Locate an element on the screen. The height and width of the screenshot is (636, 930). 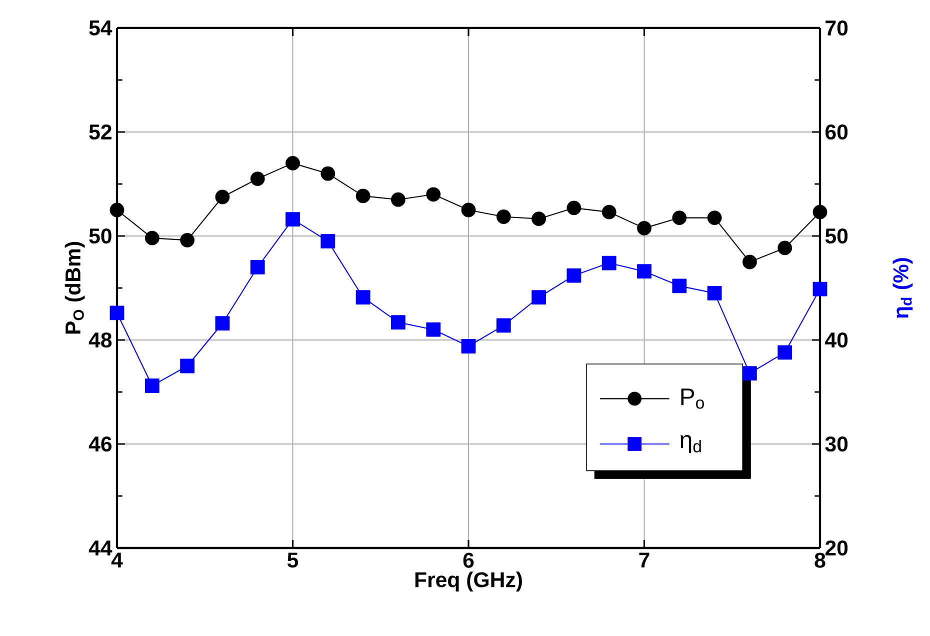
y2-tick-label: 20 is located at coordinates (836, 548).